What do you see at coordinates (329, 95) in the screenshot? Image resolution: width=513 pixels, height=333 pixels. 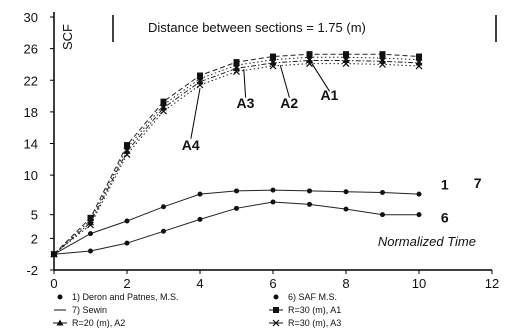 I see `annotation-label: A1` at bounding box center [329, 95].